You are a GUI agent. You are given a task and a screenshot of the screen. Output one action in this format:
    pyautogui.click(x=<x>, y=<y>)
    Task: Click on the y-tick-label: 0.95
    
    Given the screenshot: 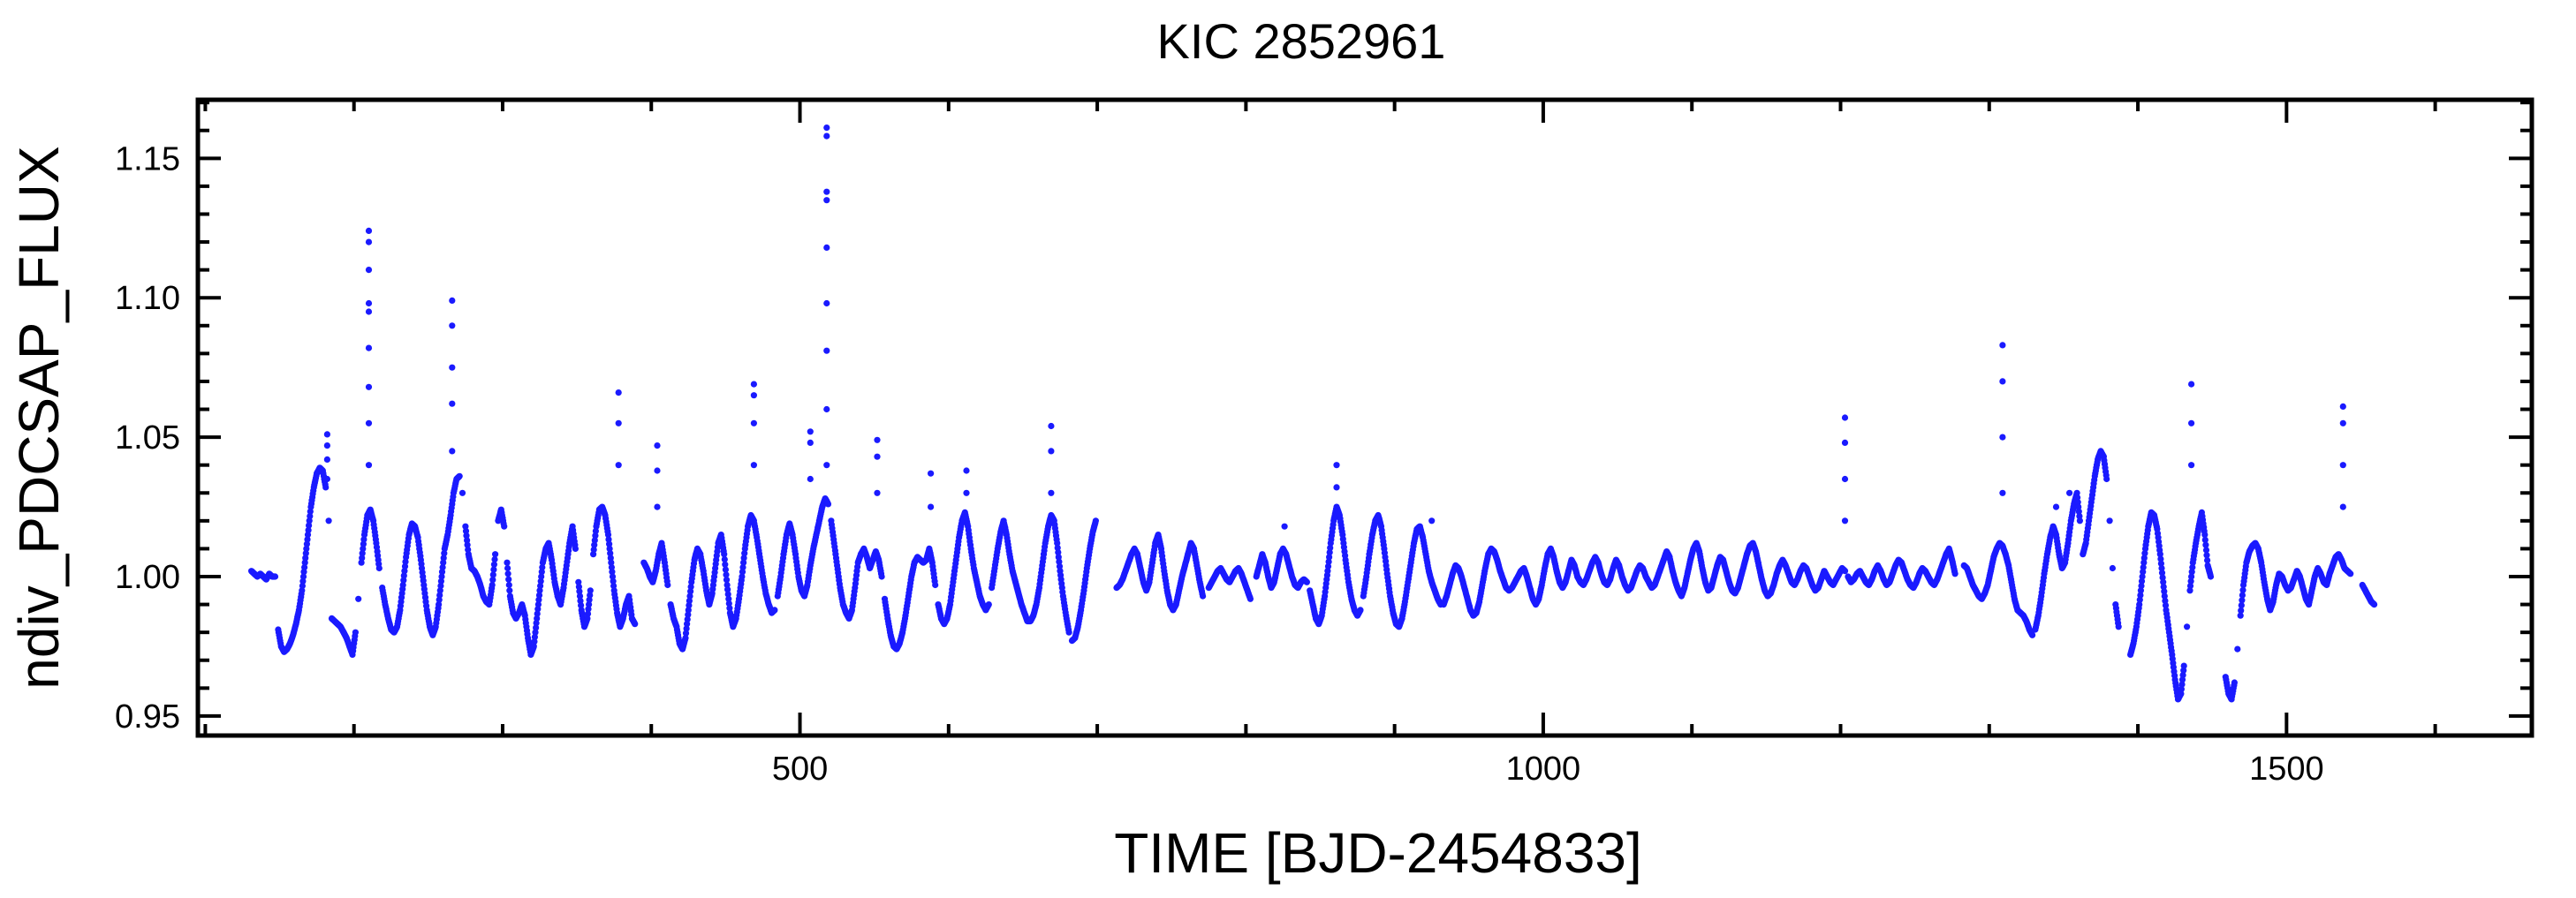 What is the action you would take?
    pyautogui.click(x=147, y=717)
    